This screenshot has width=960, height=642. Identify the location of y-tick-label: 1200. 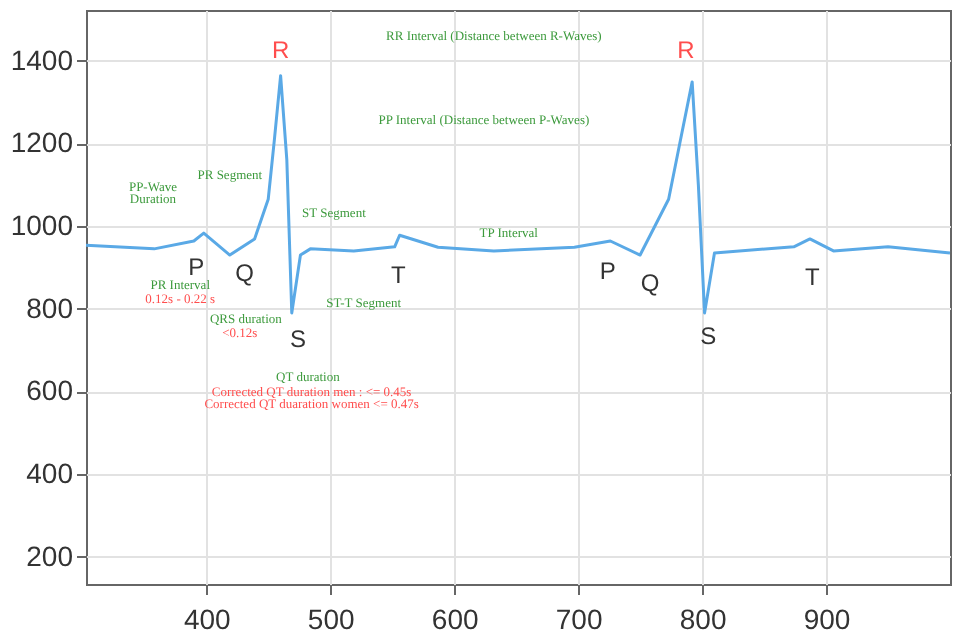
(42, 142).